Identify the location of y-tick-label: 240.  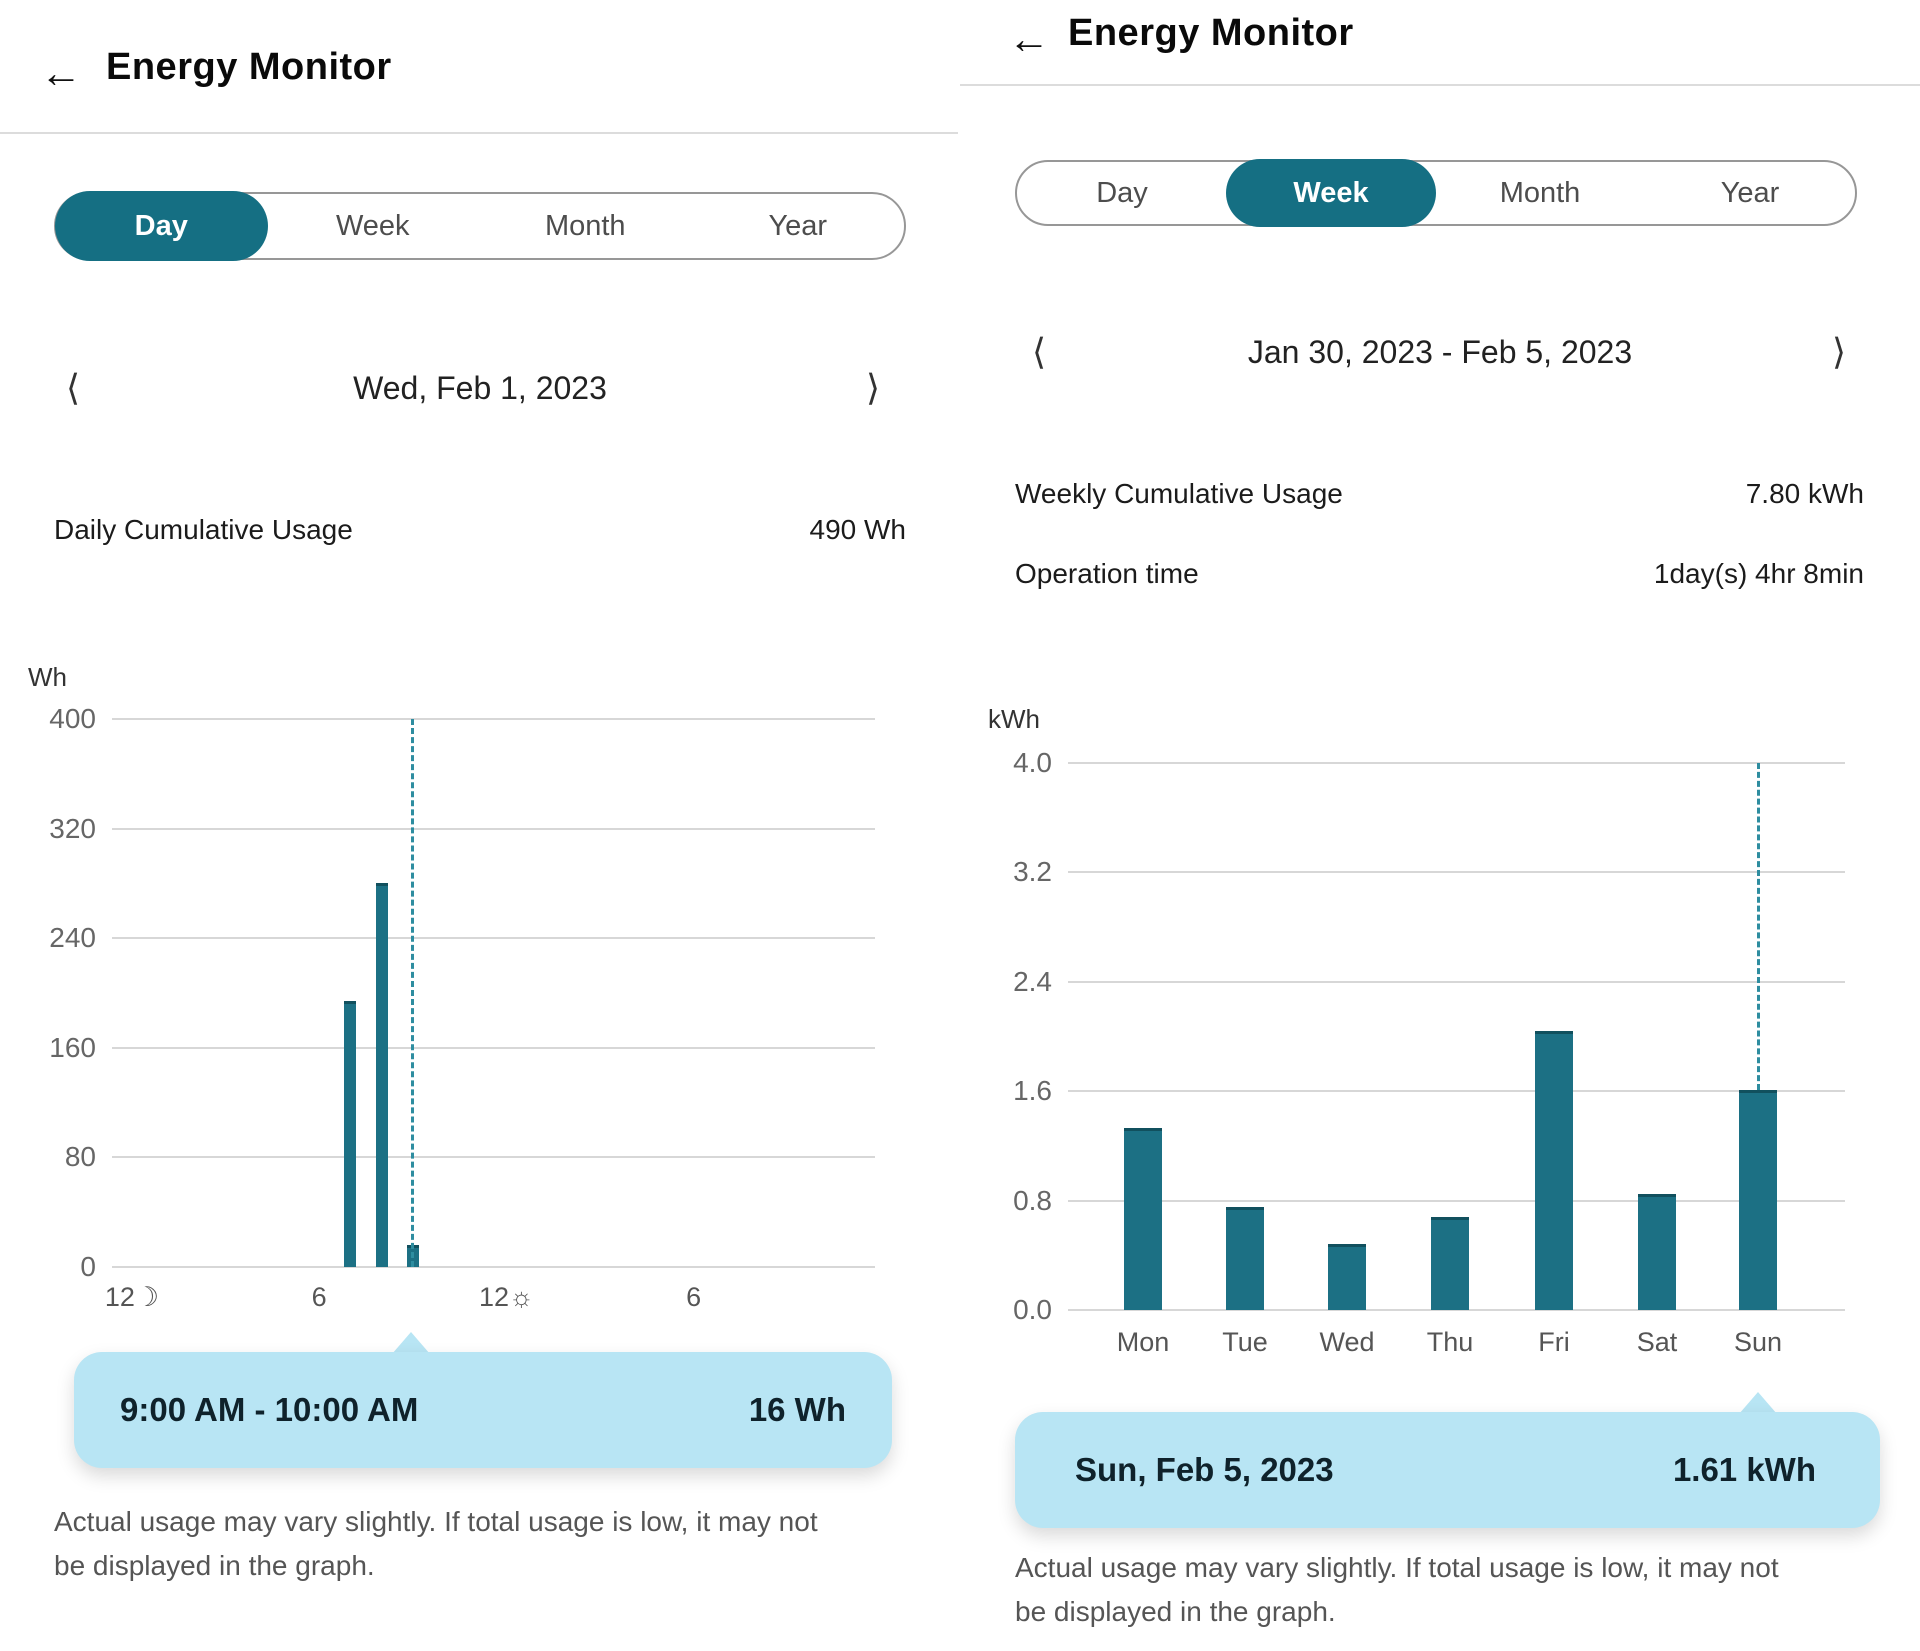
(72, 938).